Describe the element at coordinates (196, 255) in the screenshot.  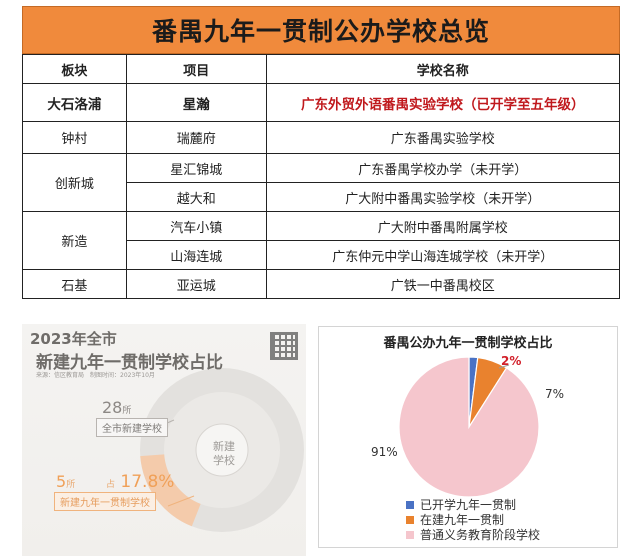
I see `cell-project: 山海连城` at that location.